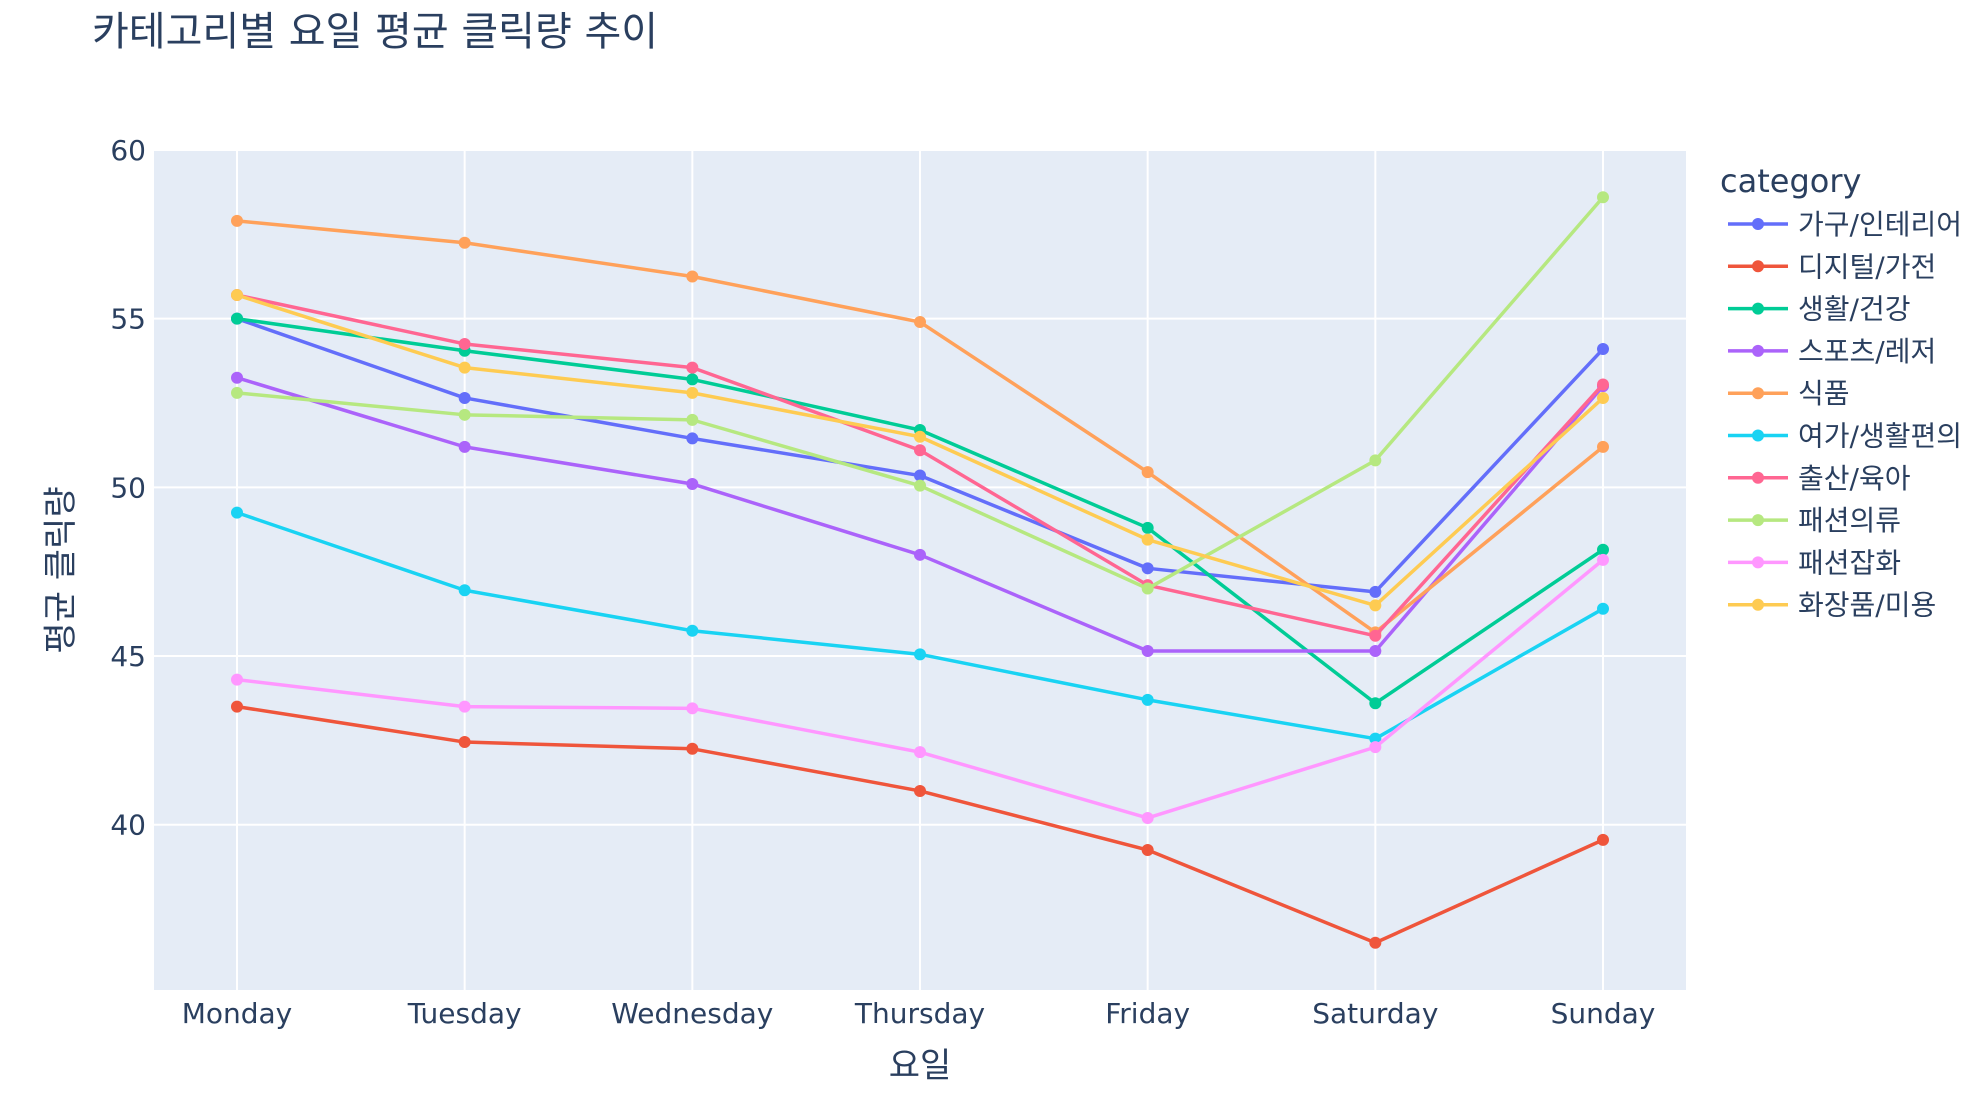 The image size is (1976, 1110). Describe the element at coordinates (128, 488) in the screenshot. I see `y-axis-ticks: 40 45 50 55 60` at that location.